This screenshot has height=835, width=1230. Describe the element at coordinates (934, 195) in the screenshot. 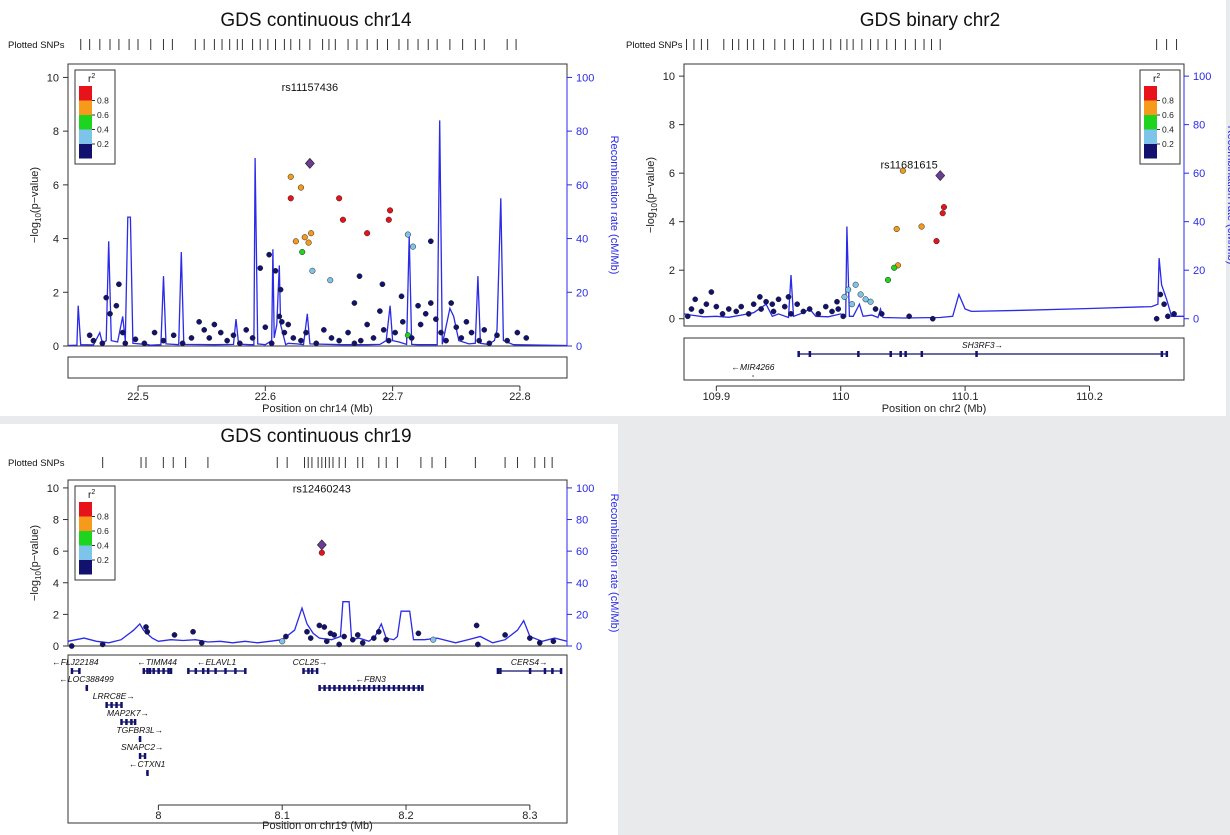

I see `plot-frame` at that location.